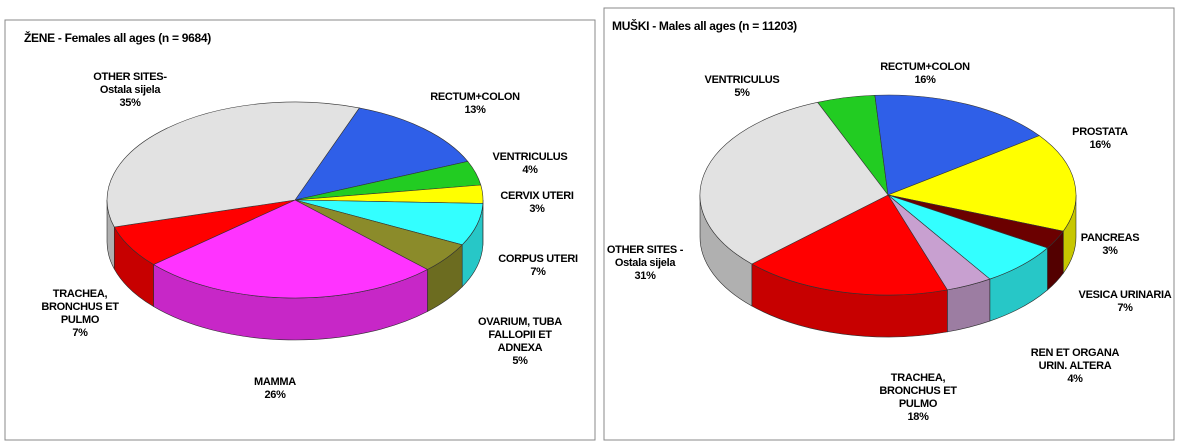  What do you see at coordinates (117, 37) in the screenshot?
I see `chart-title: ŽENE - Females all ages (n = 9684)` at bounding box center [117, 37].